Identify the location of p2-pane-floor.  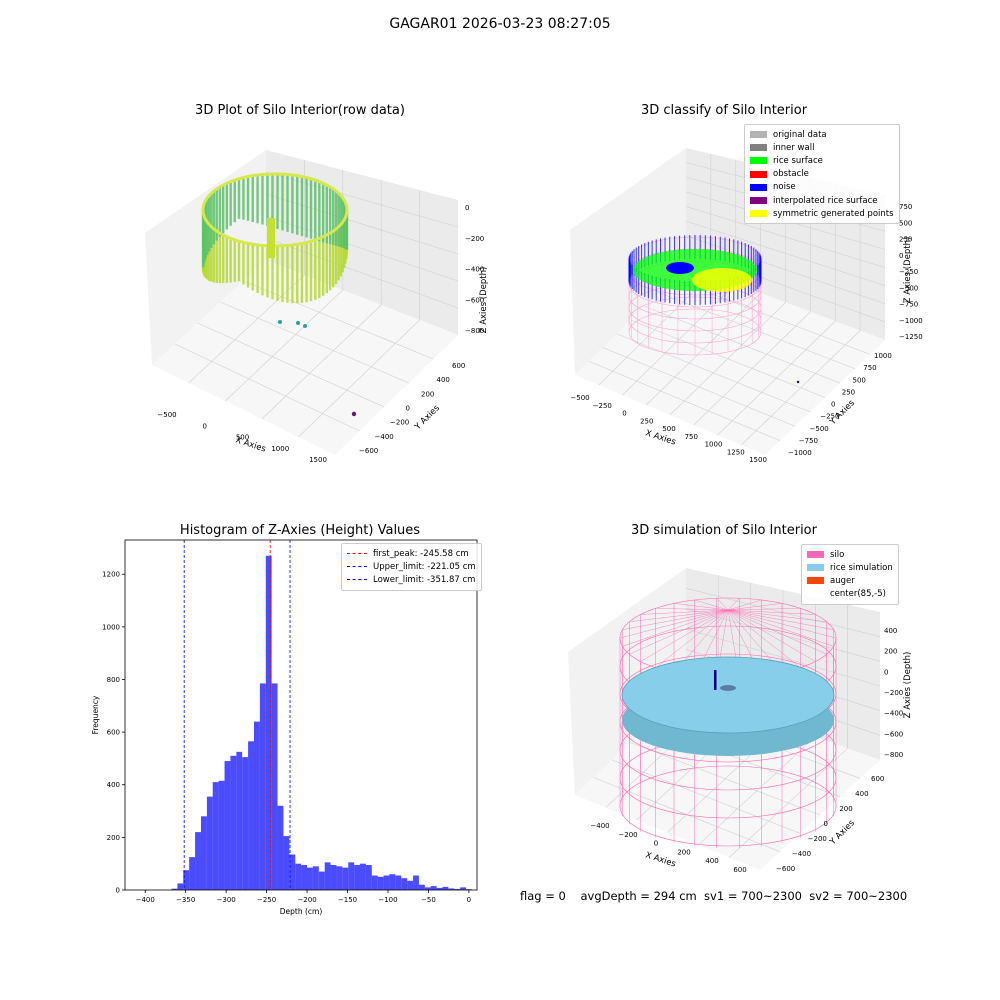
(730, 360).